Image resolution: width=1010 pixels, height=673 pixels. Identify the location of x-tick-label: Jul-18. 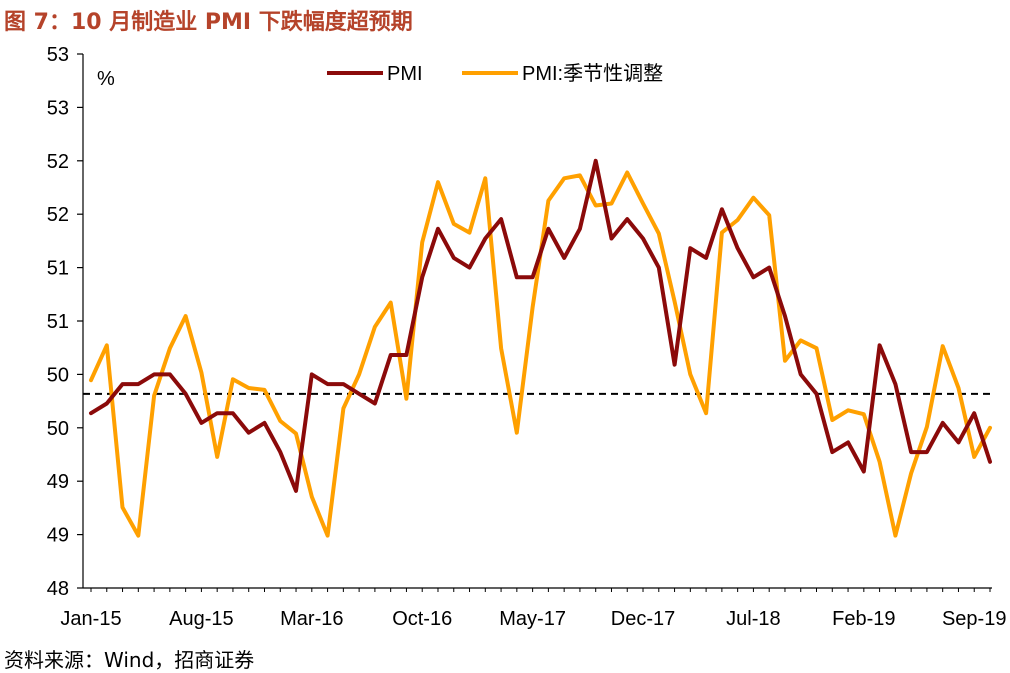
(753, 619).